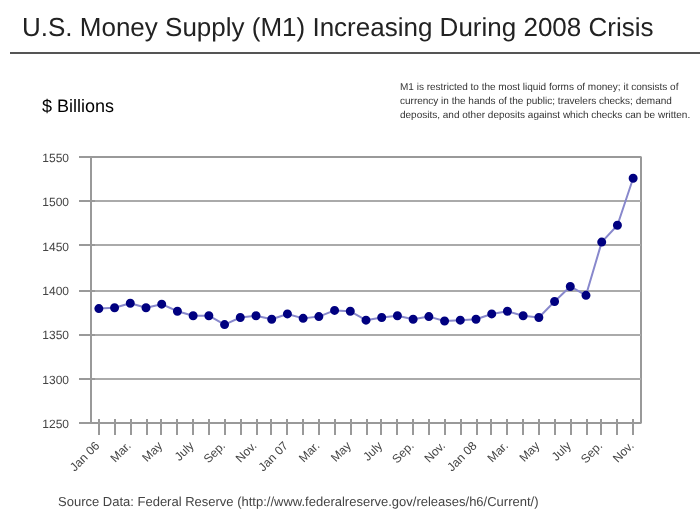 Image resolution: width=700 pixels, height=526 pixels. Describe the element at coordinates (338, 28) in the screenshot. I see `chart-title: U.S. Money Supply (M1) Increasing During 2008 Crisis` at that location.